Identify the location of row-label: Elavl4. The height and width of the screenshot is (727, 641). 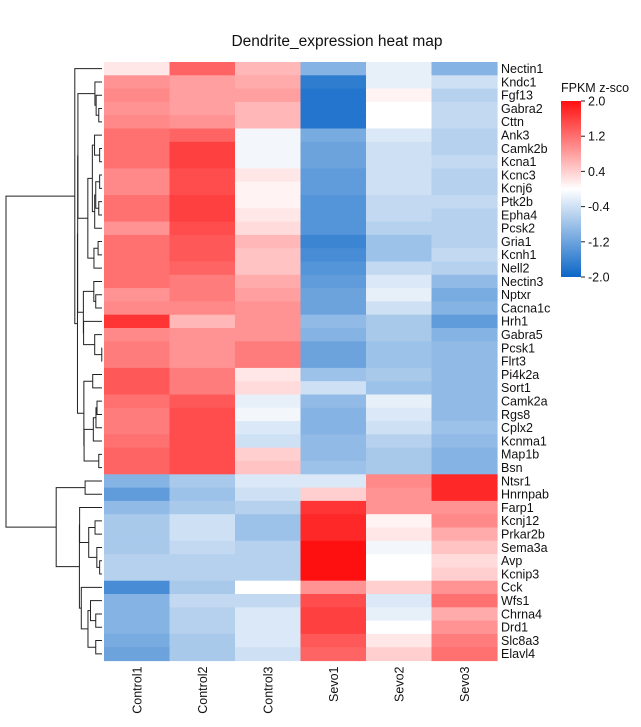
(518, 654).